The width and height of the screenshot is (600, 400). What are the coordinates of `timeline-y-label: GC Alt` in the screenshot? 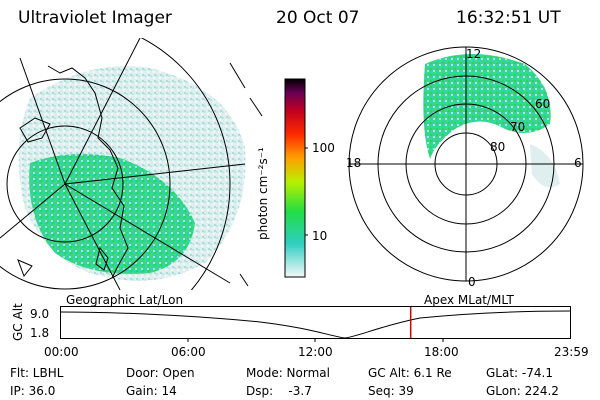 It's located at (18, 322).